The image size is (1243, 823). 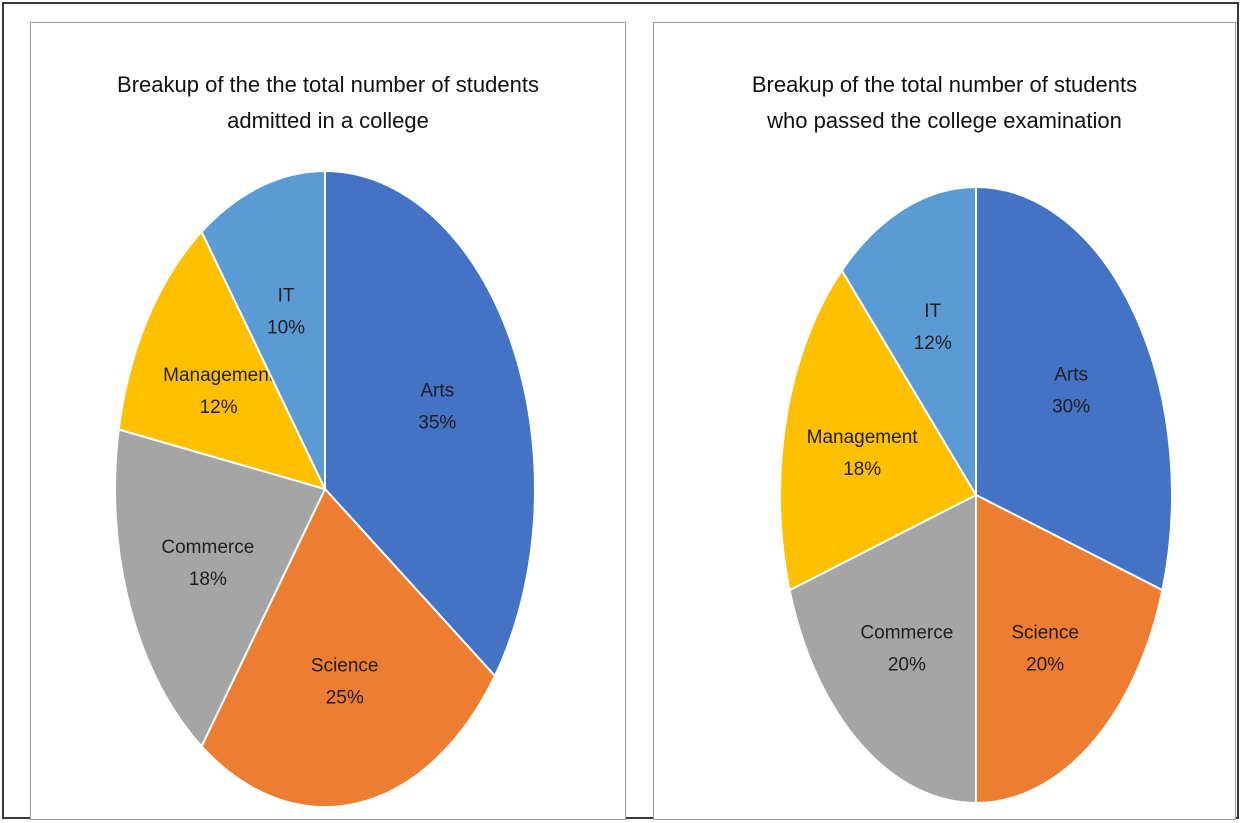 I want to click on slice-value-label: 25%, so click(x=345, y=697).